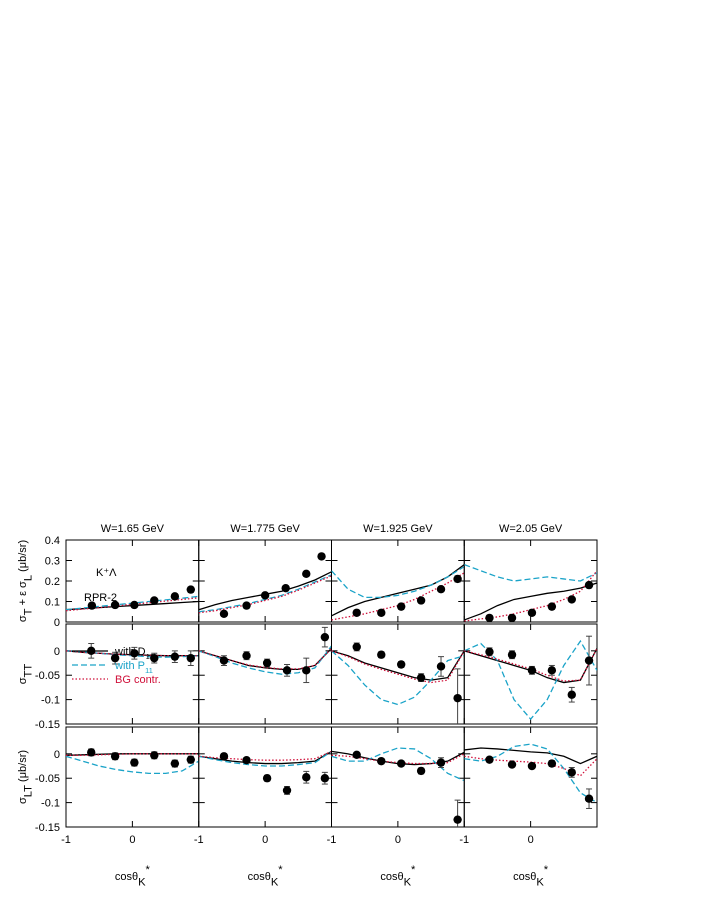  Describe the element at coordinates (52, 562) in the screenshot. I see `y-tick-label: 0.3` at that location.